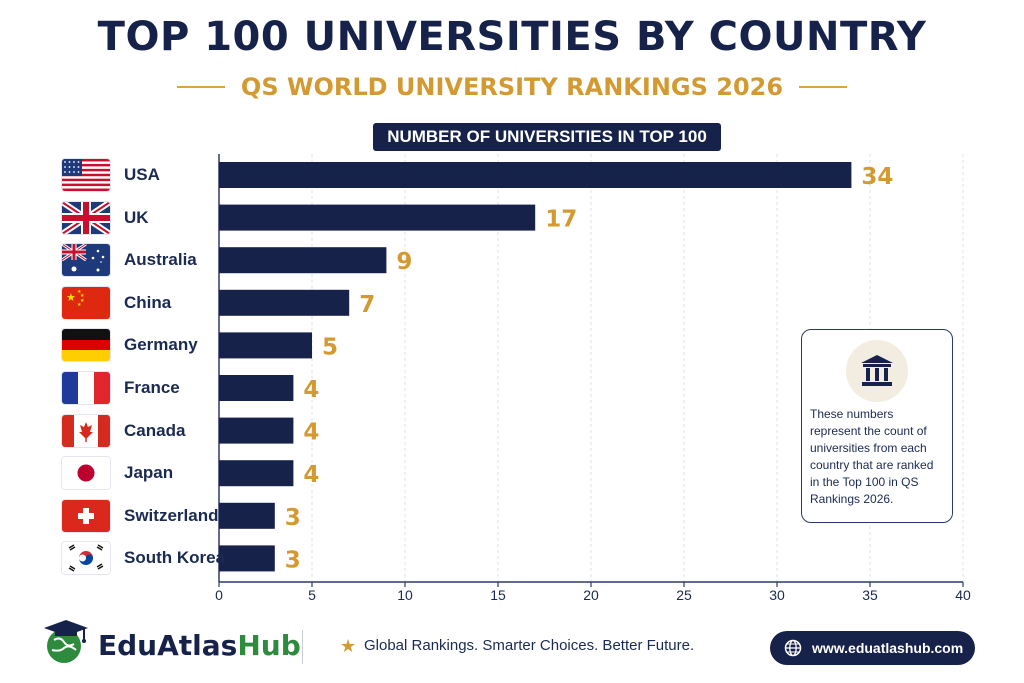 This screenshot has width=1024, height=683. I want to click on france-flag-icon, so click(86, 388).